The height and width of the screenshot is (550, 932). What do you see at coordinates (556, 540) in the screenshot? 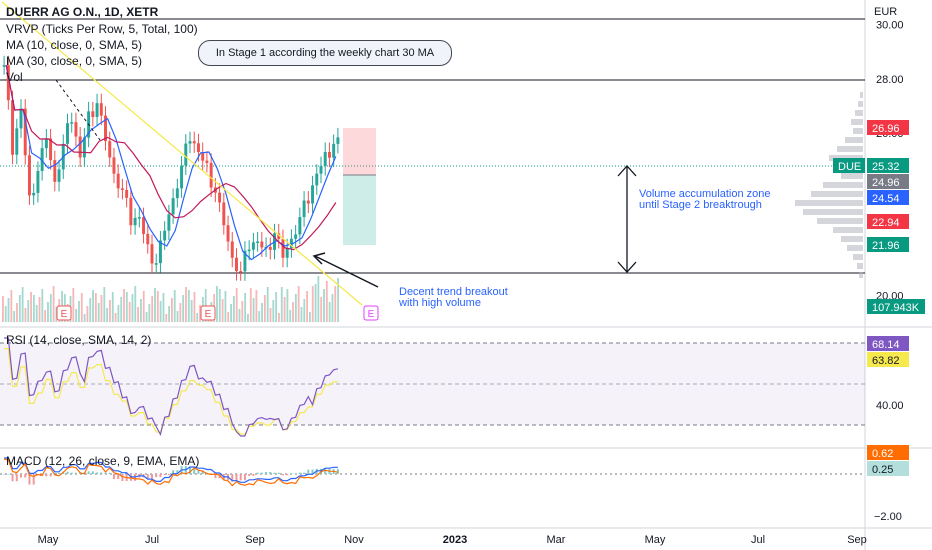
I see `time-tick: Mar` at bounding box center [556, 540].